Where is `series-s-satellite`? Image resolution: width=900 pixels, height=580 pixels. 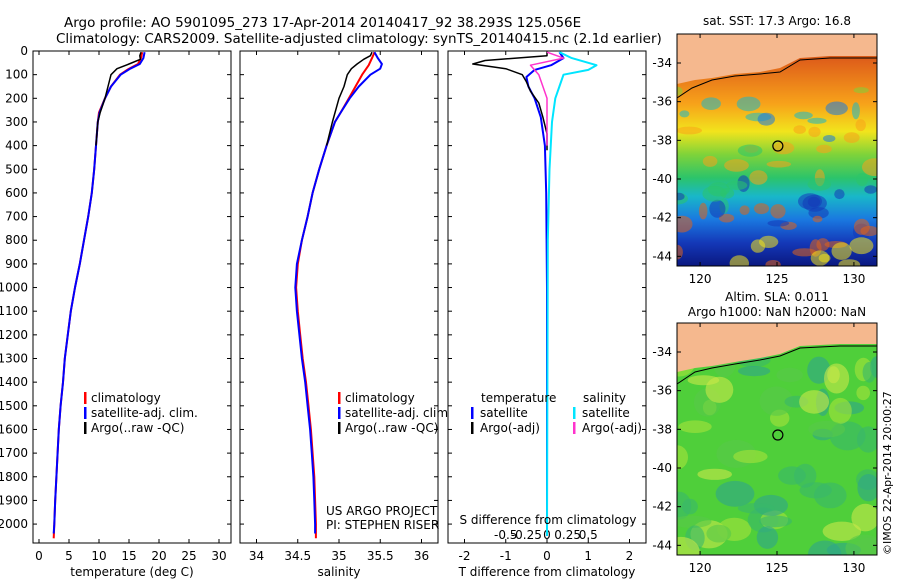 series-s-satellite is located at coordinates (572, 293).